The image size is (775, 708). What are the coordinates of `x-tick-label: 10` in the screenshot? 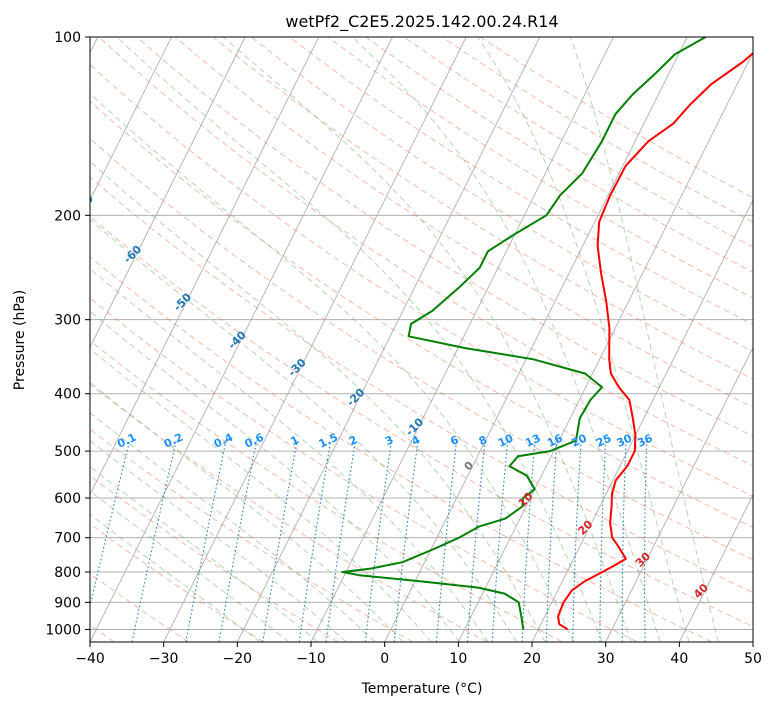 It's located at (458, 659).